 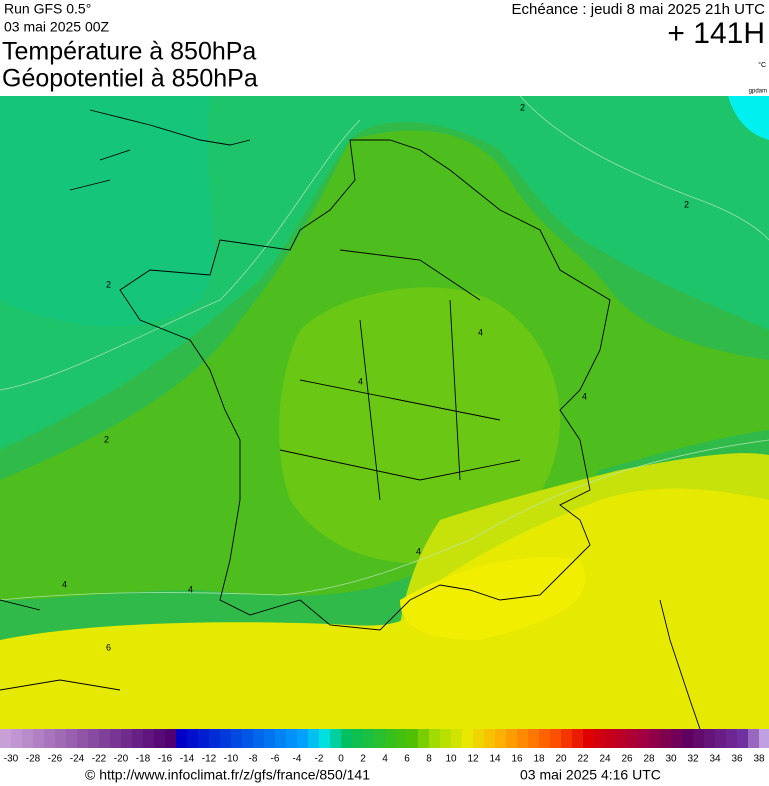 I want to click on colorbar-label: 6, so click(x=407, y=759).